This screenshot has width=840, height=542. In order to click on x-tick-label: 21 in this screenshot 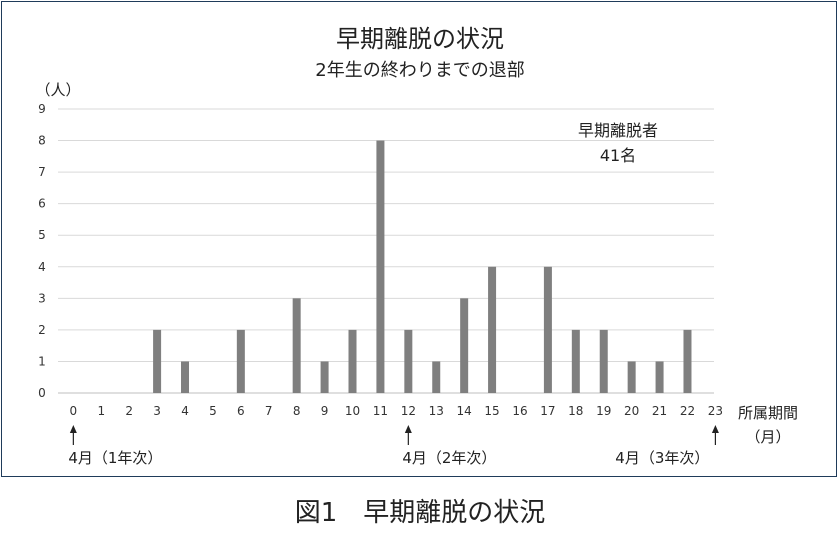, I will do `click(659, 411)`.